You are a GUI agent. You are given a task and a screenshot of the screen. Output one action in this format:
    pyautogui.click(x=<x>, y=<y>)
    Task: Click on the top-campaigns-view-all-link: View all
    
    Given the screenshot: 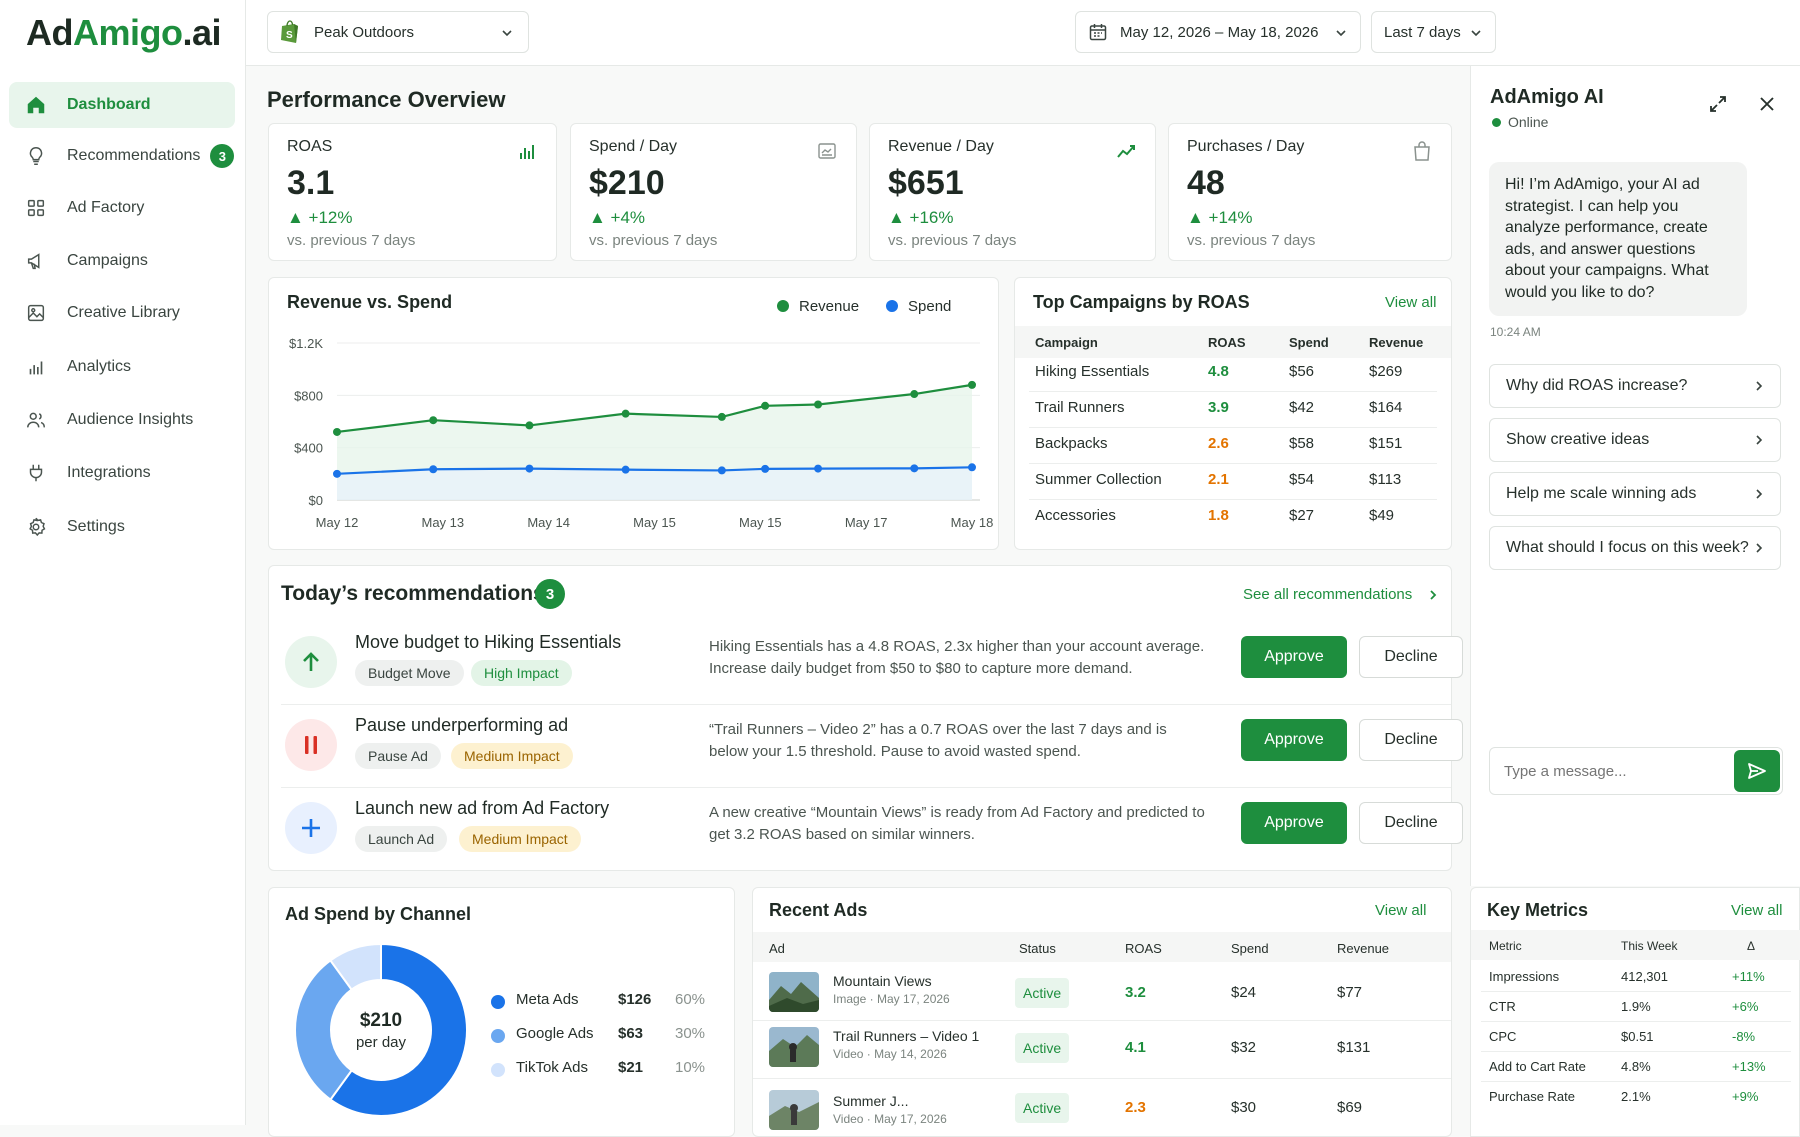 What is the action you would take?
    pyautogui.click(x=1411, y=302)
    